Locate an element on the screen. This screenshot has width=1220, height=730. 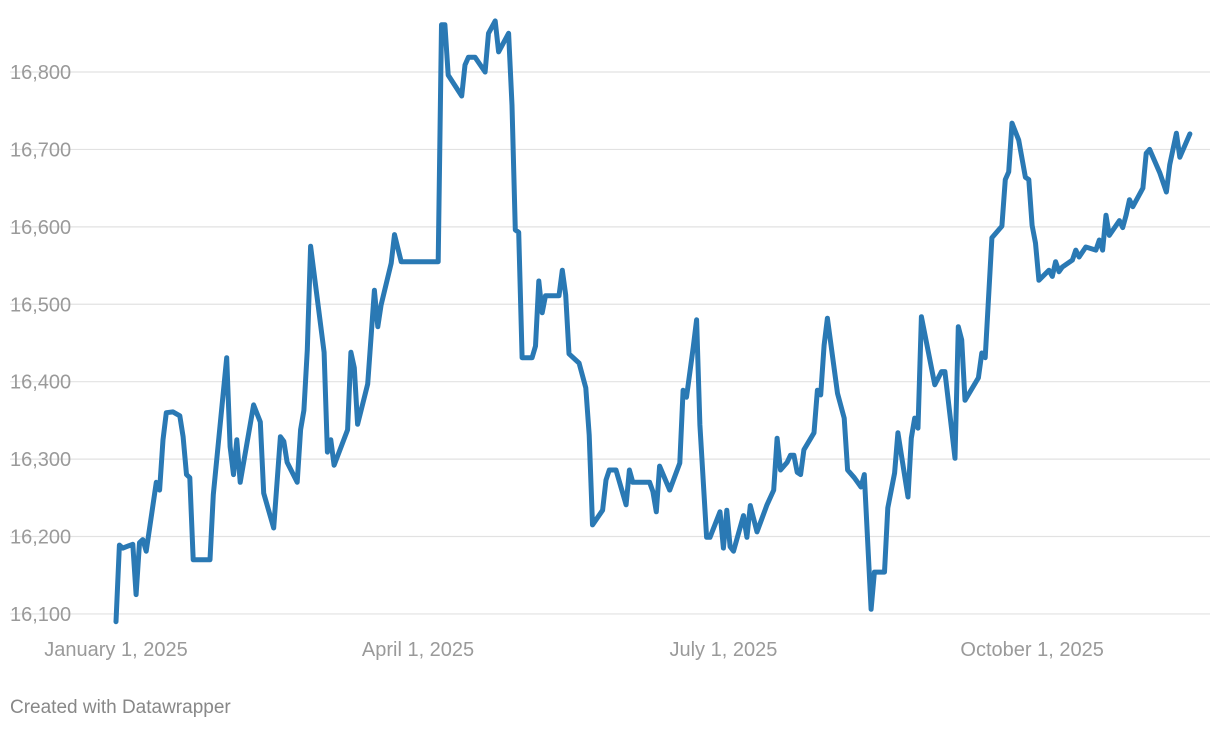
y-tick-label: 16,400 is located at coordinates (40, 383).